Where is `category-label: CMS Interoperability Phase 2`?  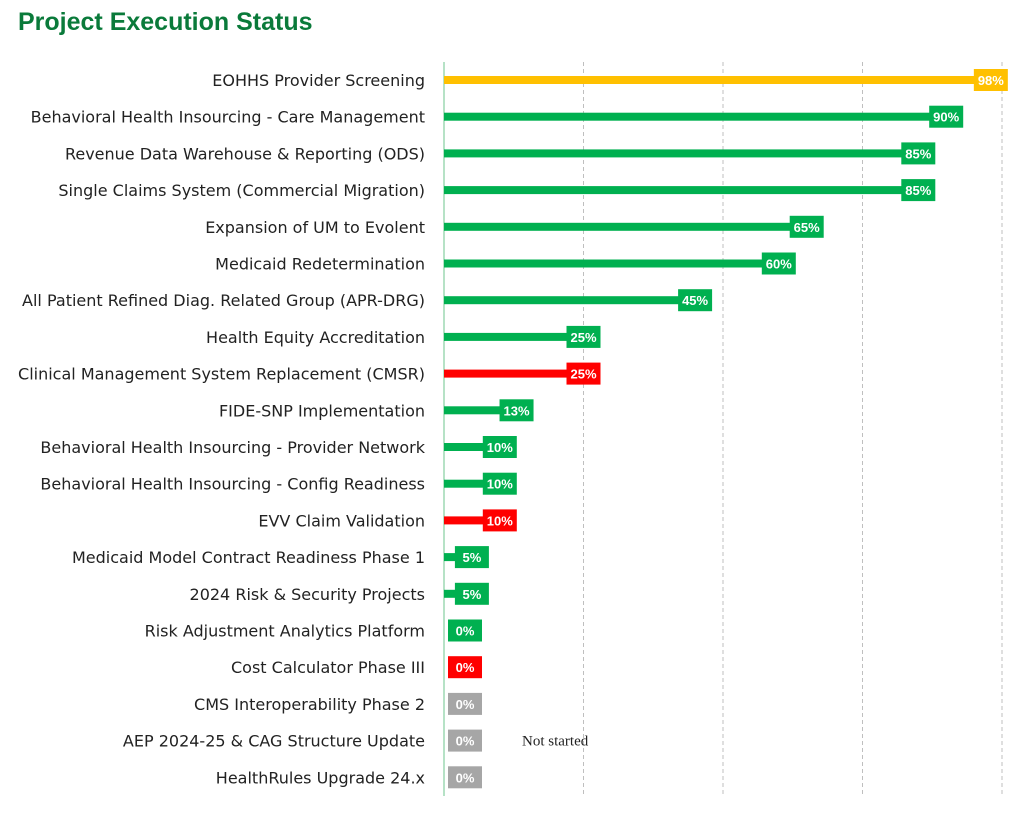
category-label: CMS Interoperability Phase 2 is located at coordinates (309, 704).